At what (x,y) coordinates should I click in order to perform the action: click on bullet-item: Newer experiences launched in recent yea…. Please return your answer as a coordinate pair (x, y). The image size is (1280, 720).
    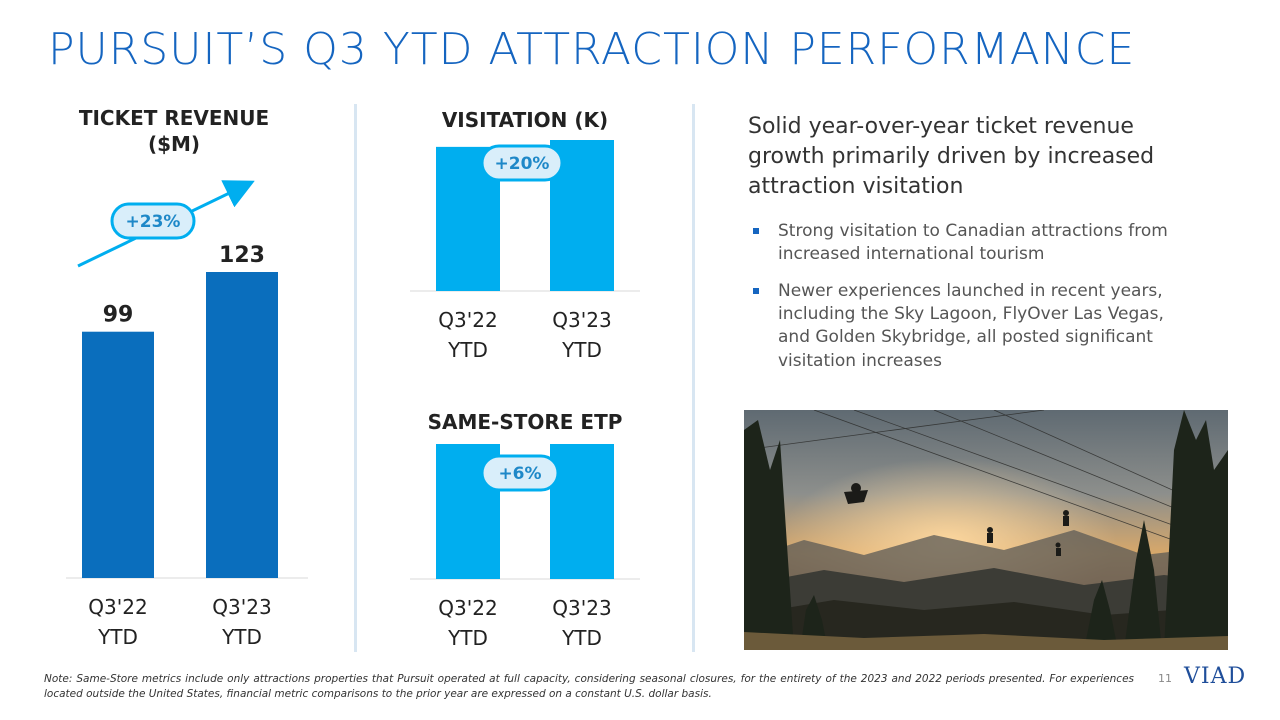
    Looking at the image, I should click on (972, 326).